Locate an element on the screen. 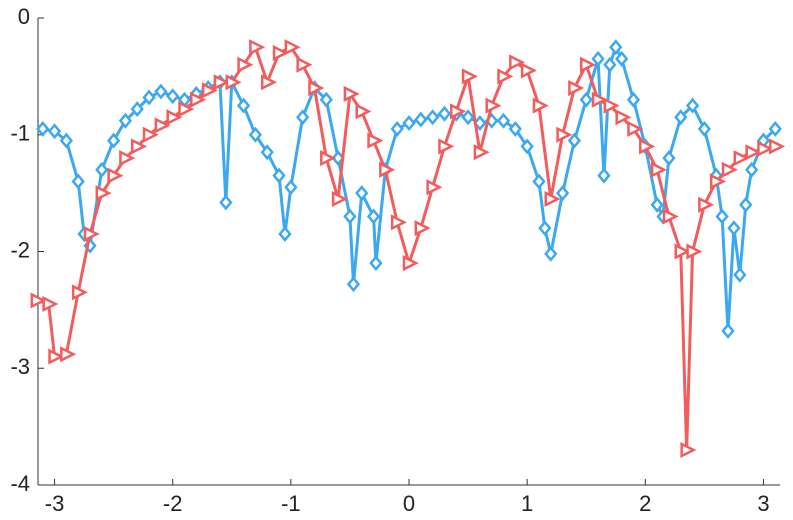 The height and width of the screenshot is (520, 793). x-tick-label: -3 is located at coordinates (55, 503).